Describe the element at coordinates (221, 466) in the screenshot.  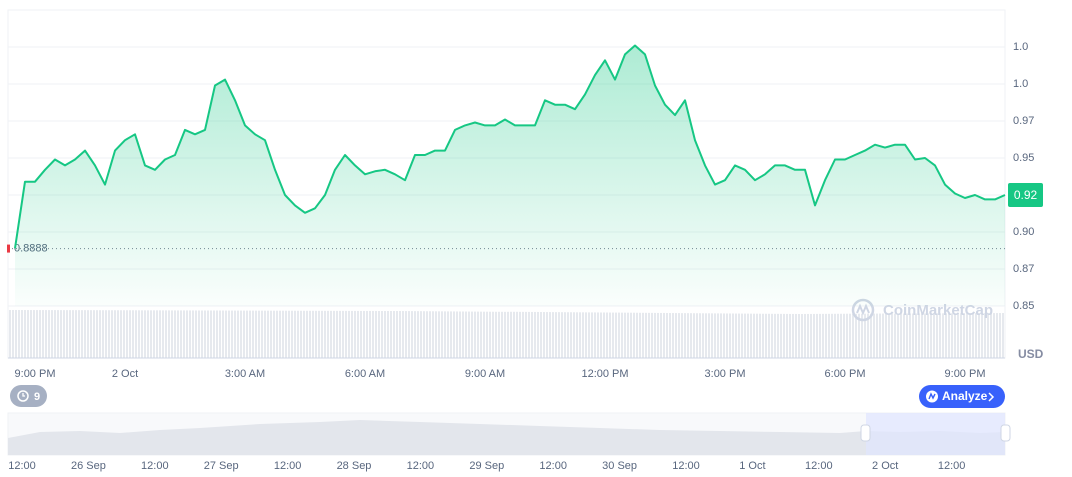
I see `navigator-label: 27 Sep` at that location.